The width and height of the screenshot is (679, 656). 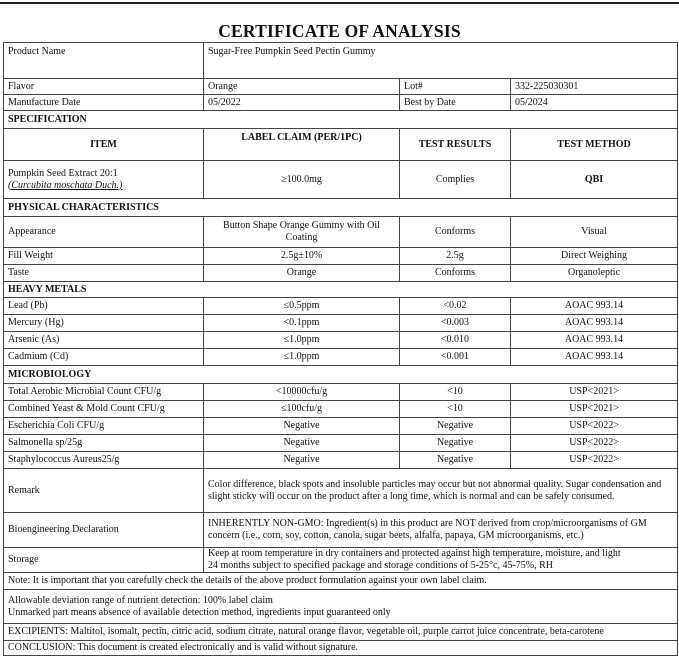 What do you see at coordinates (455, 179) in the screenshot?
I see `row-result: Complies` at bounding box center [455, 179].